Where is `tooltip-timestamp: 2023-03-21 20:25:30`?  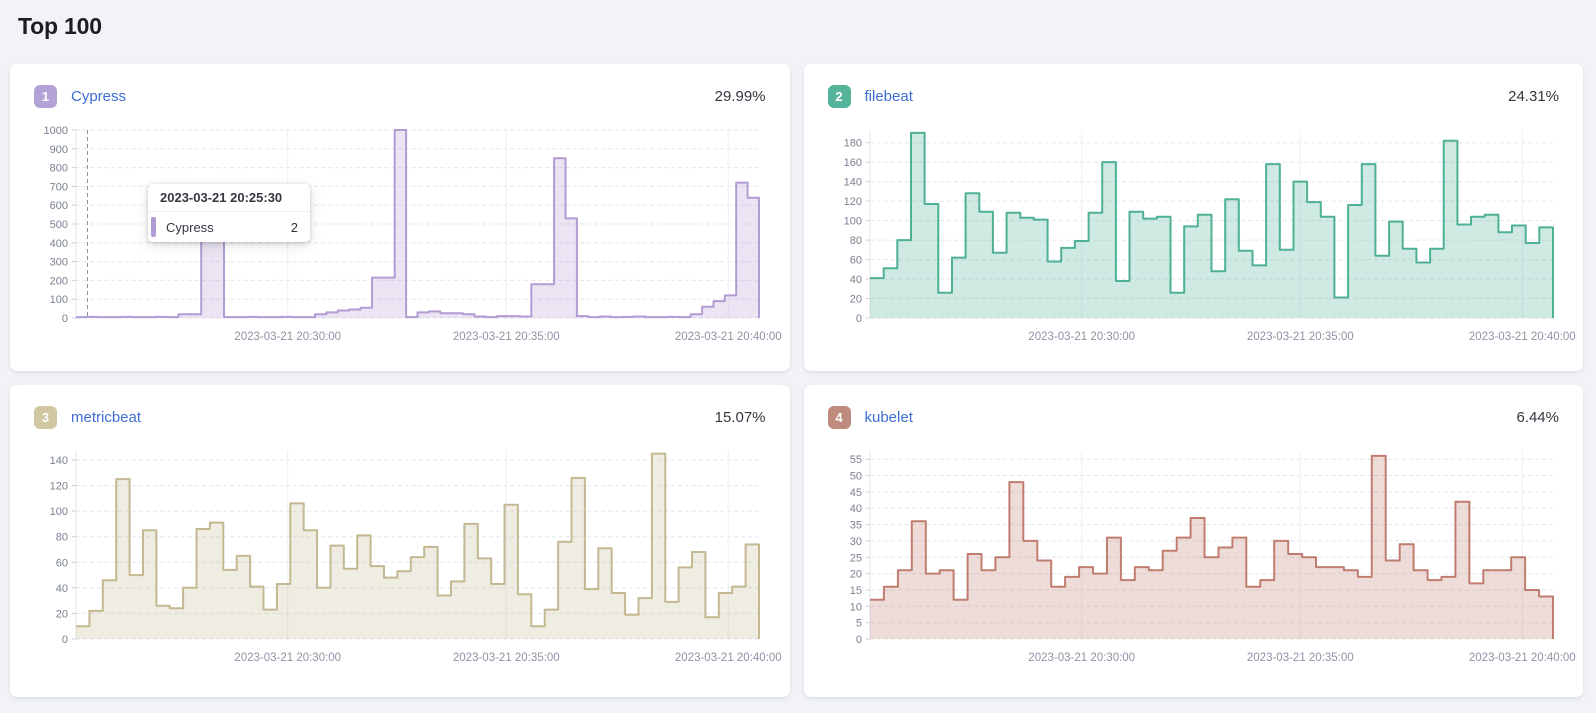 tooltip-timestamp: 2023-03-21 20:25:30 is located at coordinates (229, 198).